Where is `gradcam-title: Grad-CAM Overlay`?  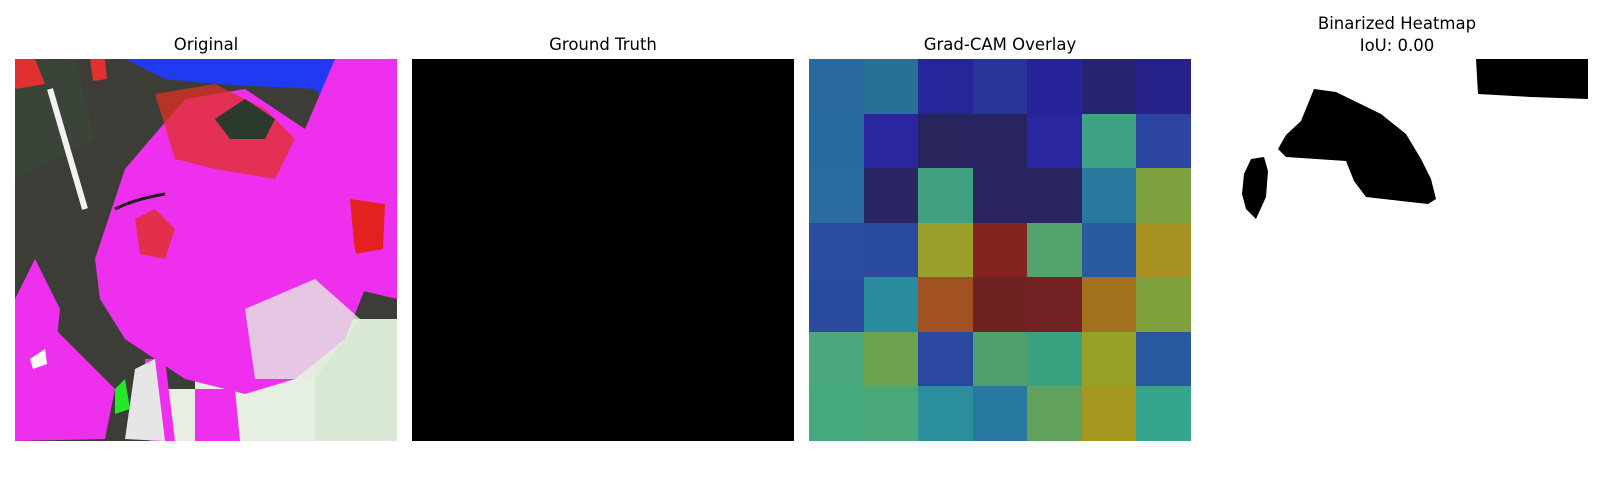 gradcam-title: Grad-CAM Overlay is located at coordinates (1000, 44).